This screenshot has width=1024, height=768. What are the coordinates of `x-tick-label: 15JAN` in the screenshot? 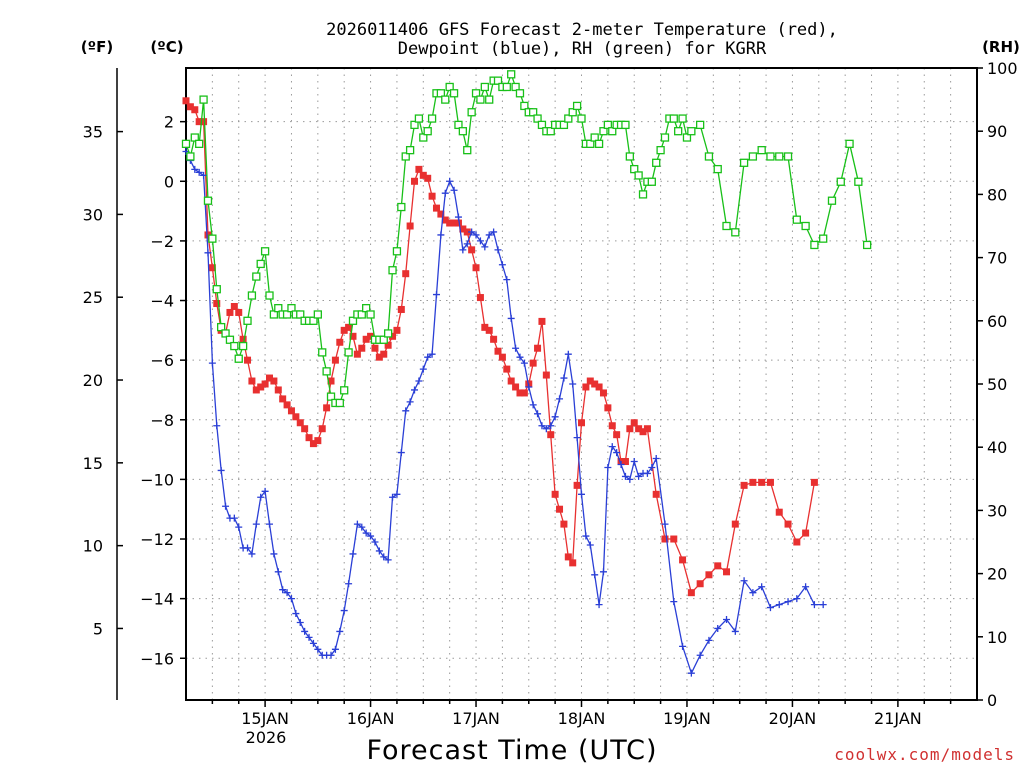 It's located at (265, 718).